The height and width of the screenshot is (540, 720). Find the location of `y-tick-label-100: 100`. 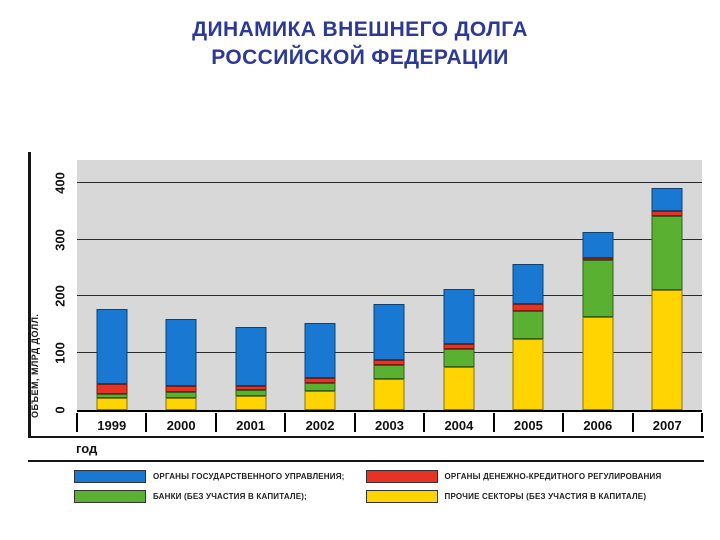

y-tick-label-100: 100 is located at coordinates (60, 353).